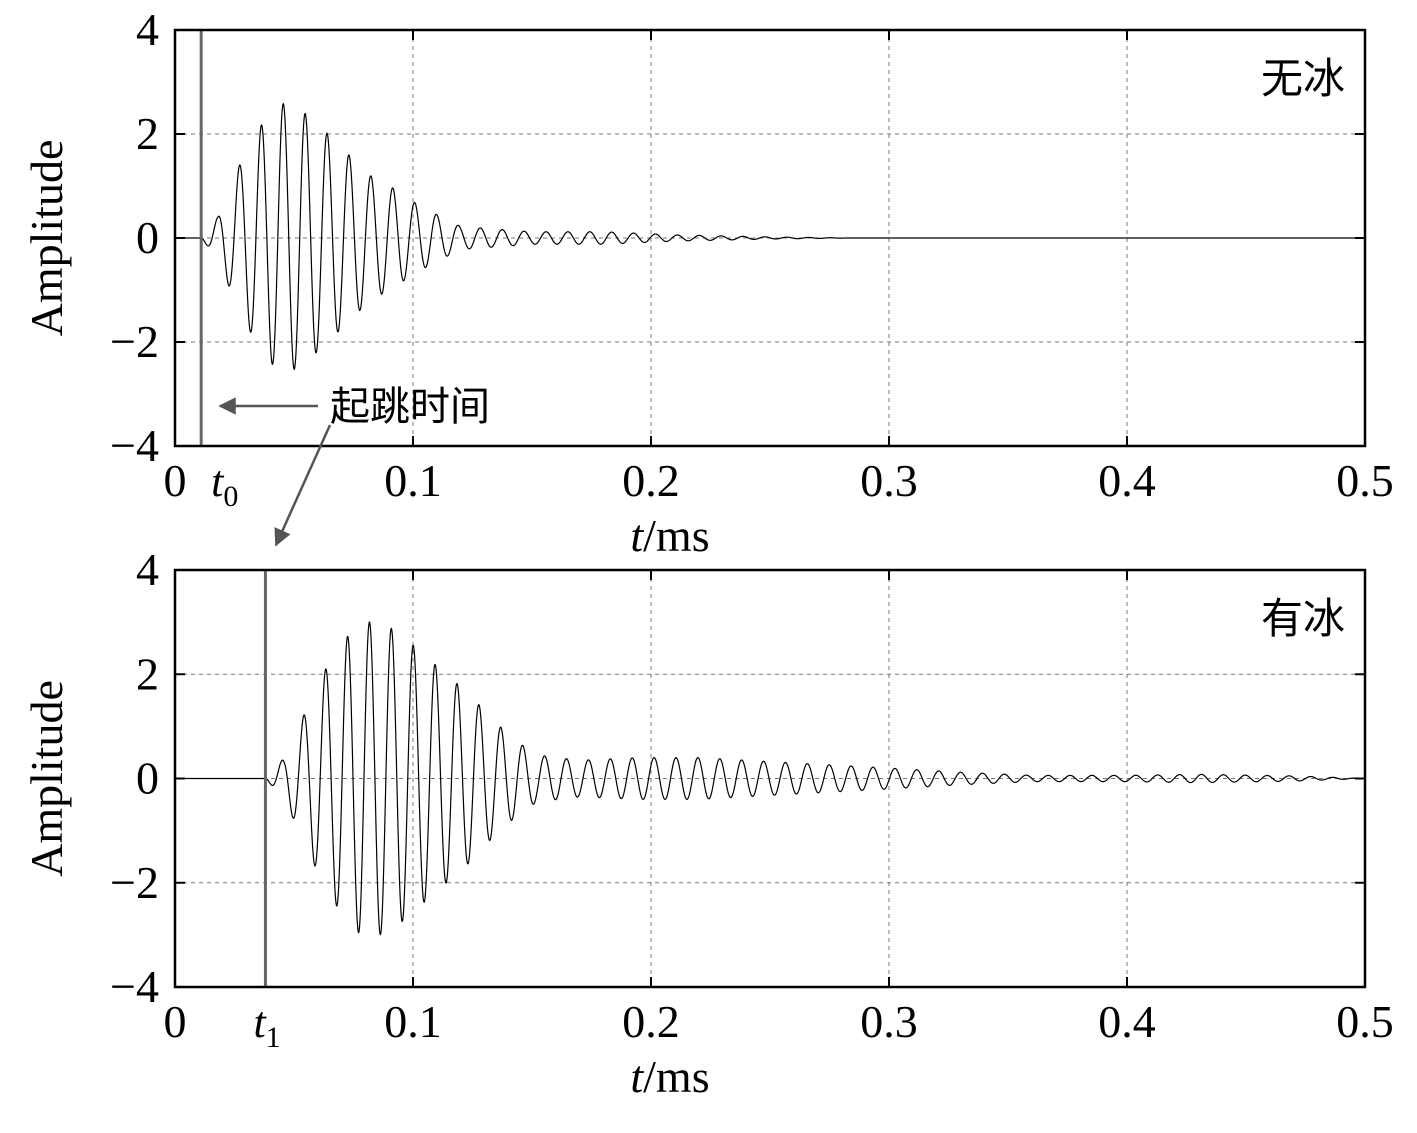 This screenshot has height=1133, width=1417. I want to click on onset-marker-label: t1, so click(266, 1026).